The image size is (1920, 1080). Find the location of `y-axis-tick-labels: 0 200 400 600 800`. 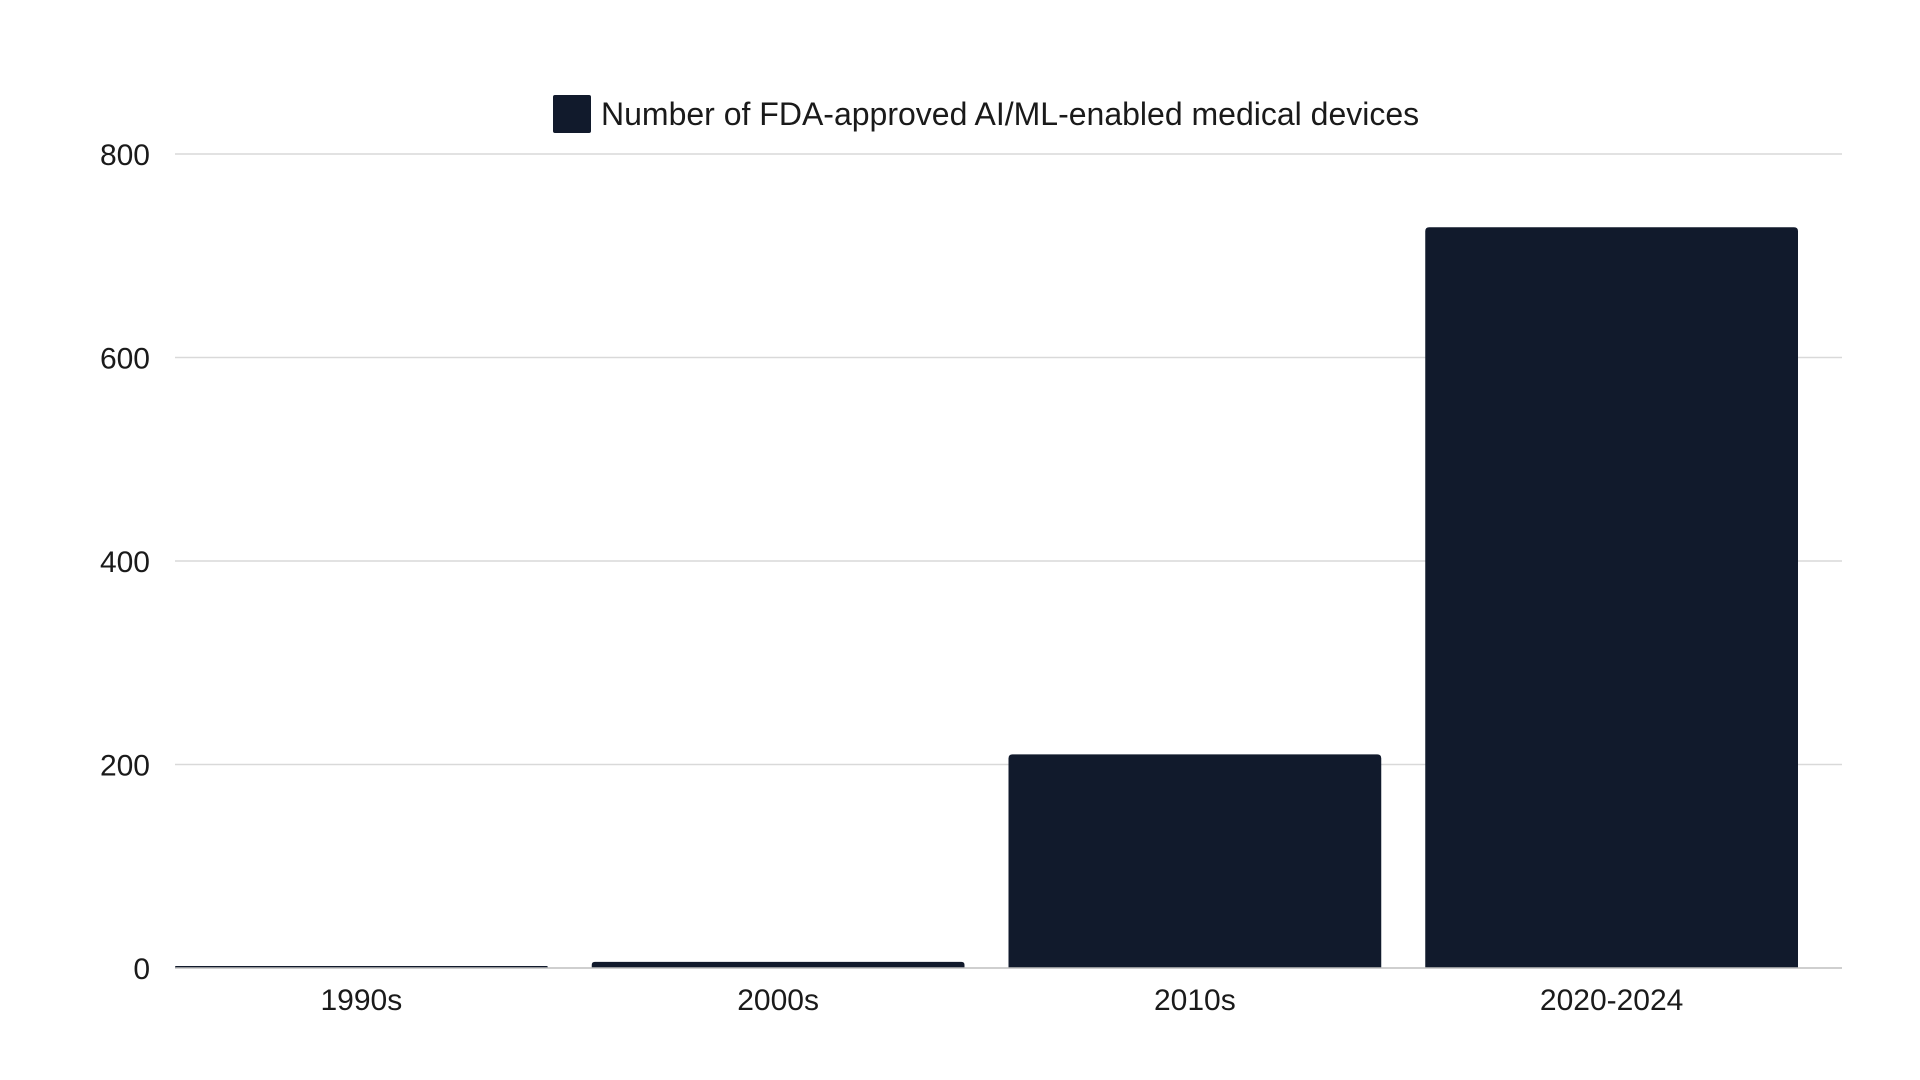

y-axis-tick-labels: 0 200 400 600 800 is located at coordinates (125, 562).